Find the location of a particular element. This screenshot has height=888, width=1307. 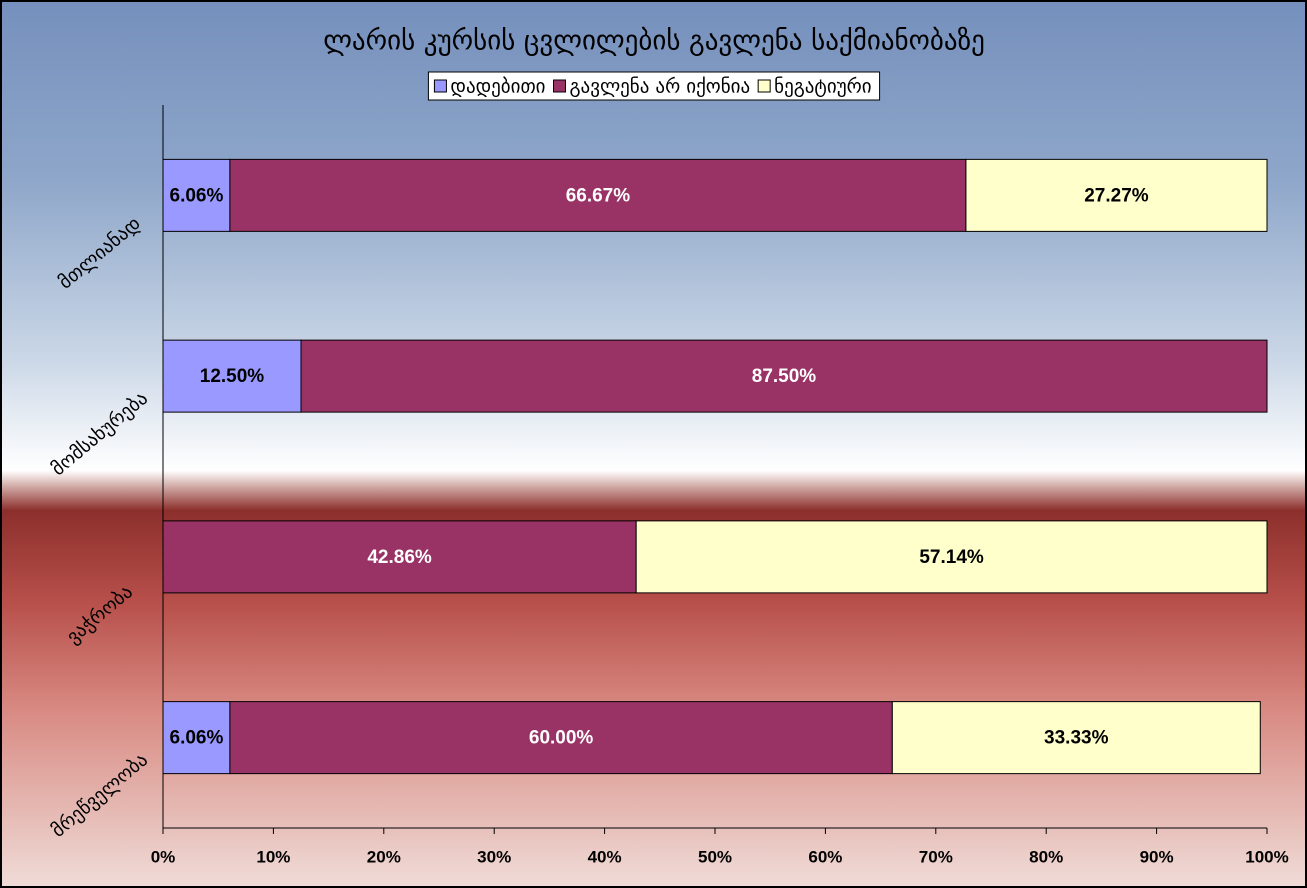

data-label: 12.50% is located at coordinates (232, 376).